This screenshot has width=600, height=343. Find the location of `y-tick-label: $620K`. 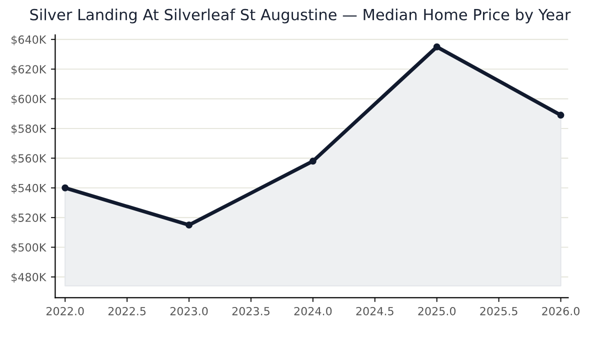

y-tick-label: $620K is located at coordinates (29, 69).